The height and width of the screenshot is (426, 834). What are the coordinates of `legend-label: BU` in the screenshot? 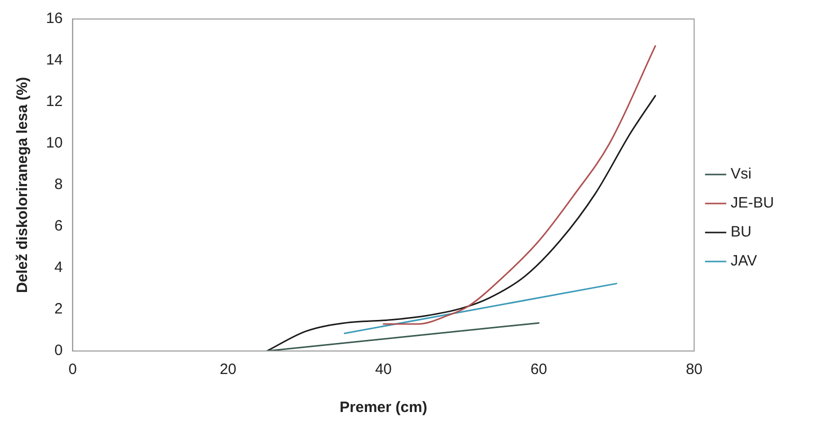 It's located at (741, 232).